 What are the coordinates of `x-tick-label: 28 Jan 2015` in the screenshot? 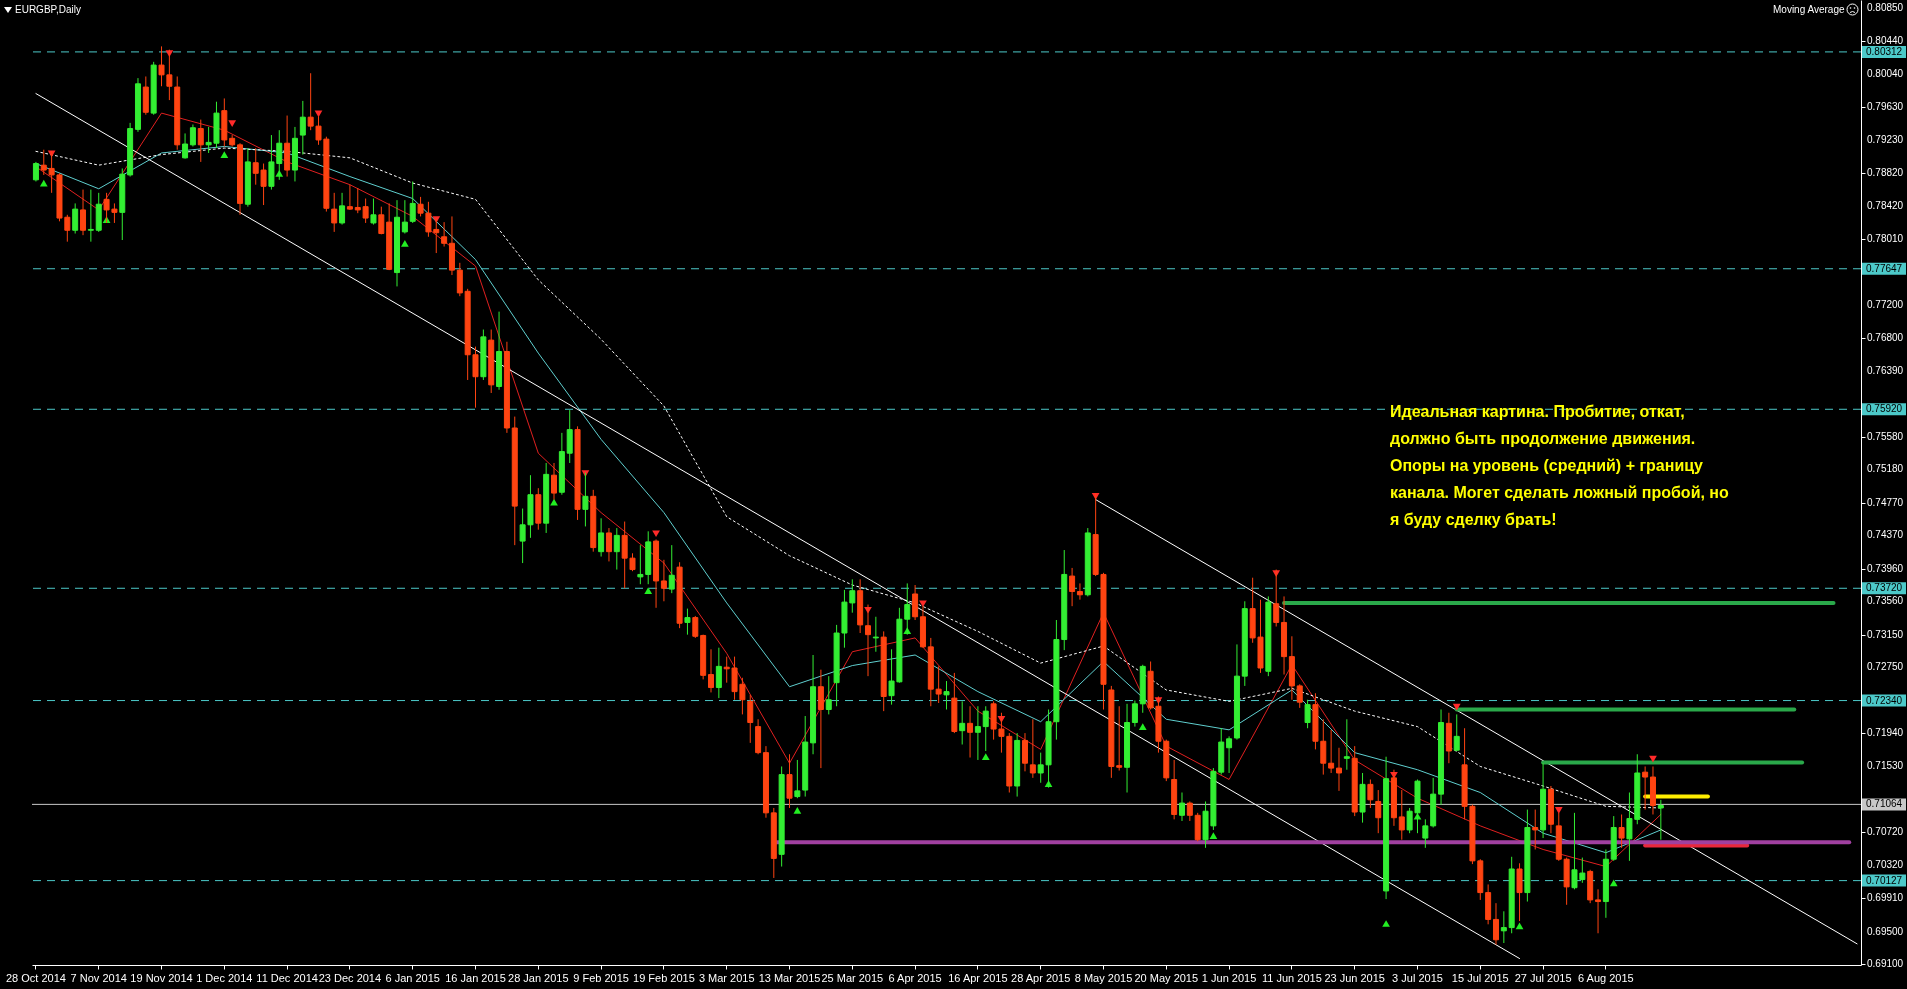 It's located at (538, 977).